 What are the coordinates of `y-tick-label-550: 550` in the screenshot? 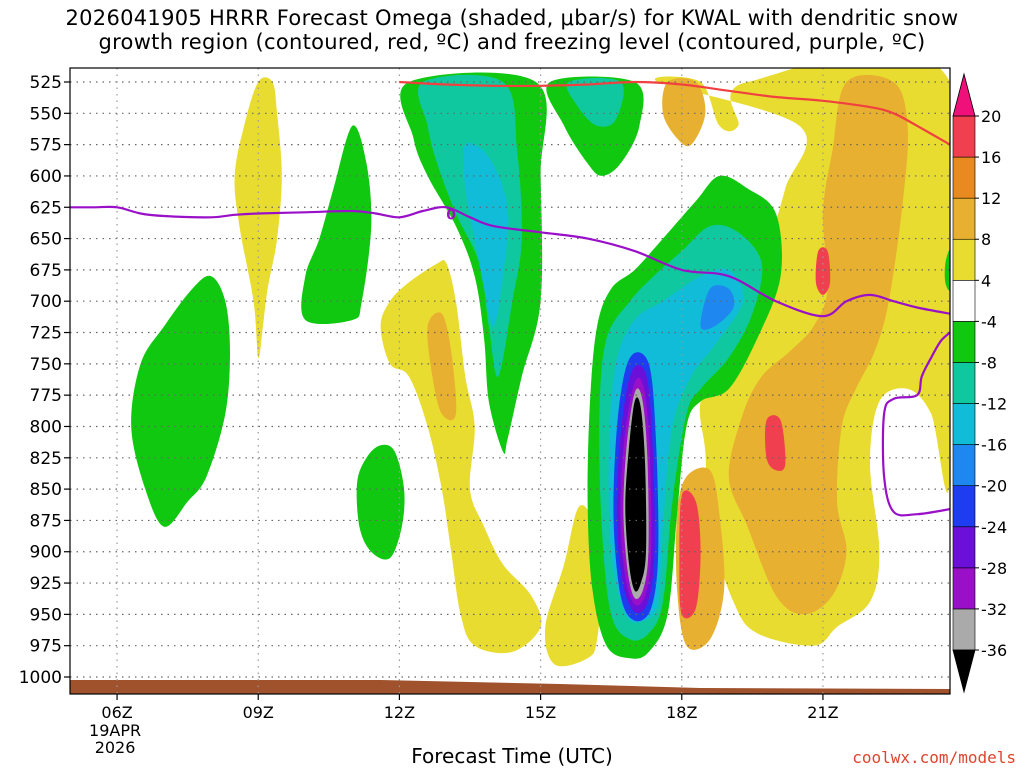 It's located at (46, 114).